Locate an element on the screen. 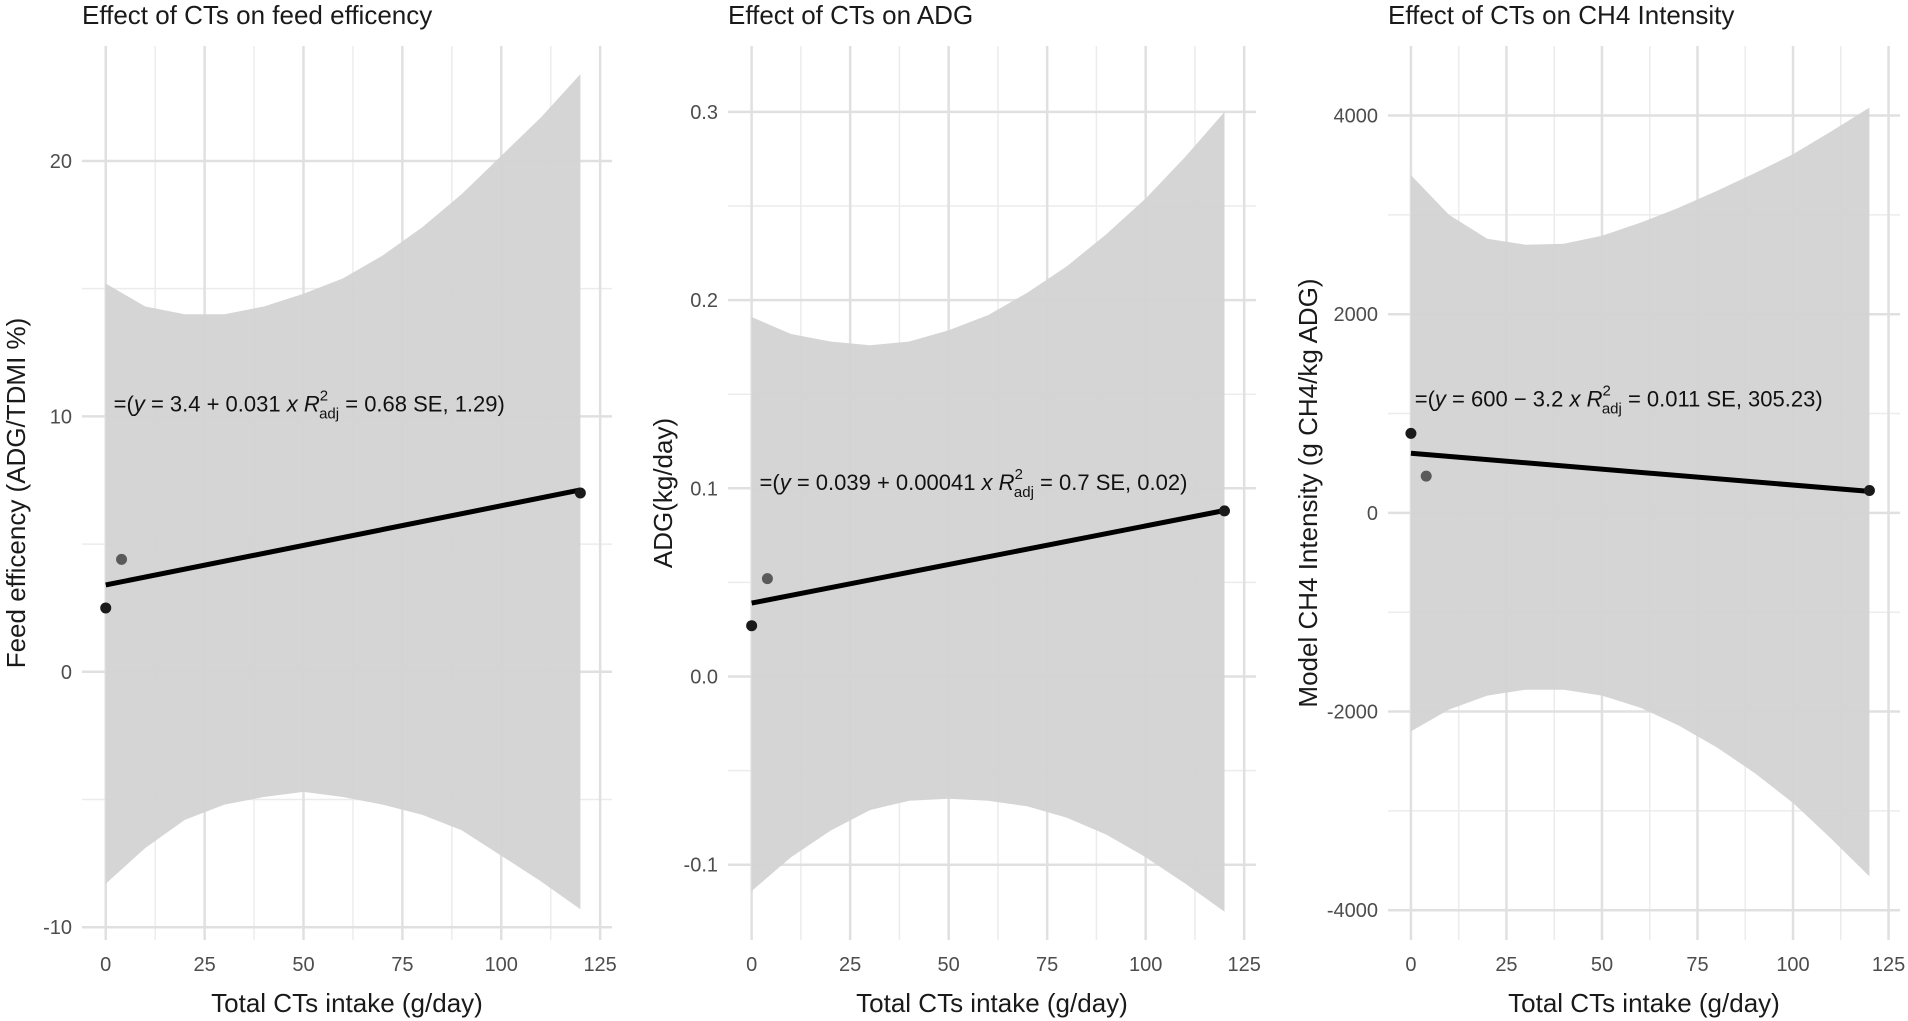  y-tick-label: -0.1 is located at coordinates (701, 866).